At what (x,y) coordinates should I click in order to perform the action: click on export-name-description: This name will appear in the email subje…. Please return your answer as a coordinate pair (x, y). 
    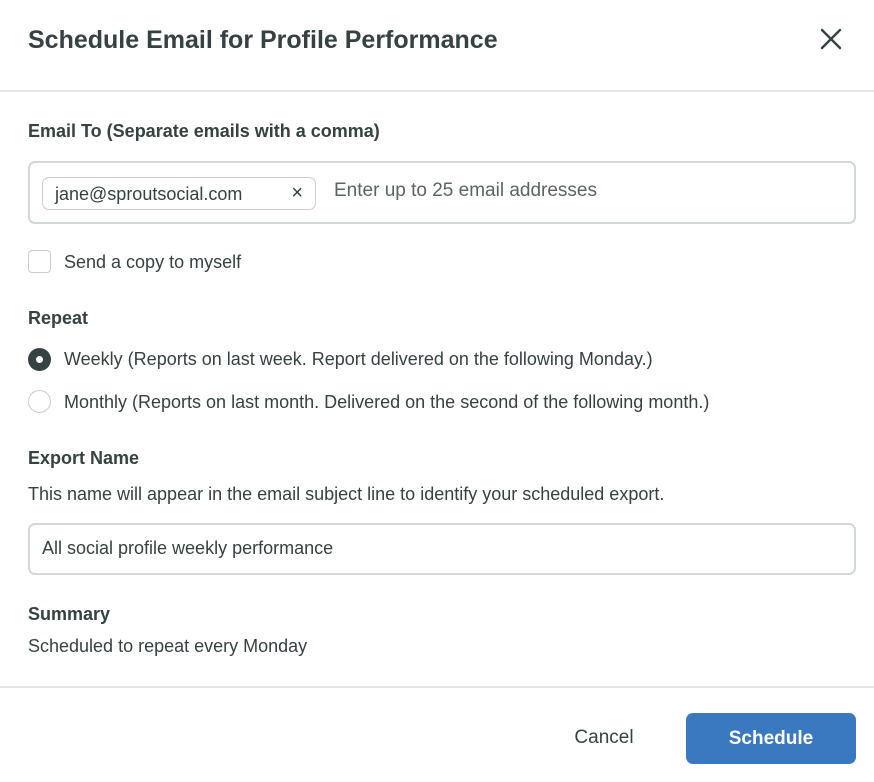
    Looking at the image, I should click on (346, 494).